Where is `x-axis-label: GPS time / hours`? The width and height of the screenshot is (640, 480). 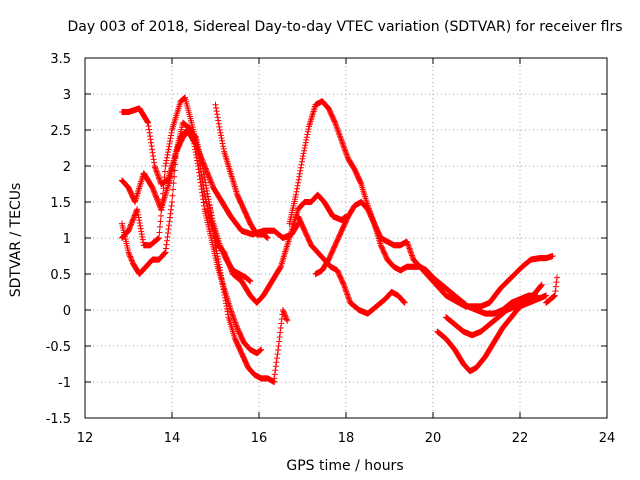
x-axis-label: GPS time / hours is located at coordinates (344, 466).